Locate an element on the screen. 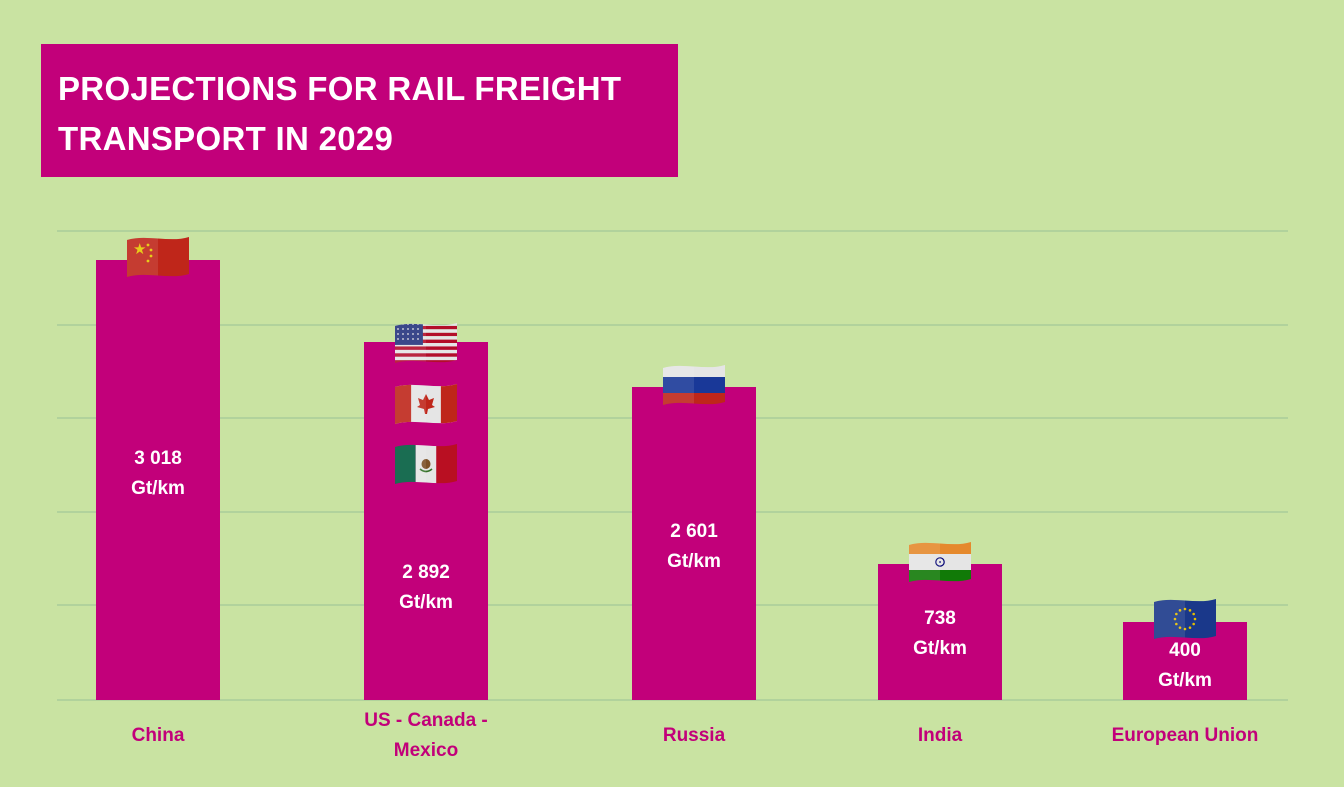  india-flag-icon is located at coordinates (940, 562).